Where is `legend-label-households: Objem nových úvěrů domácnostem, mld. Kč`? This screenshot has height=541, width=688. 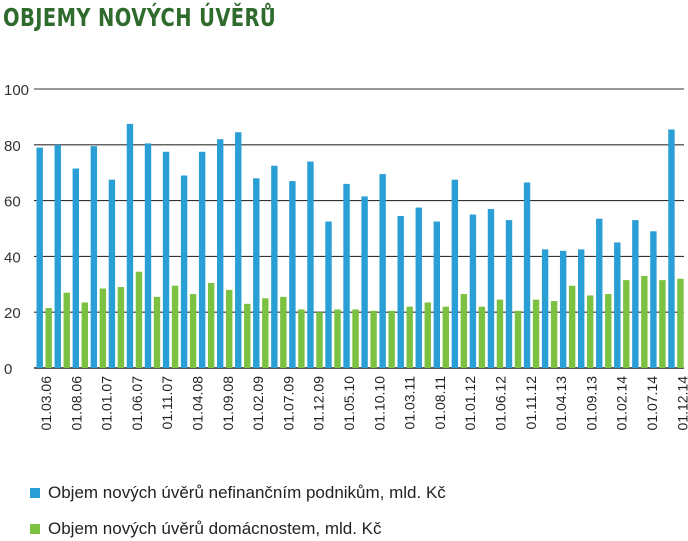
legend-label-households: Objem nových úvěrů domácnostem, mld. Kč is located at coordinates (215, 528).